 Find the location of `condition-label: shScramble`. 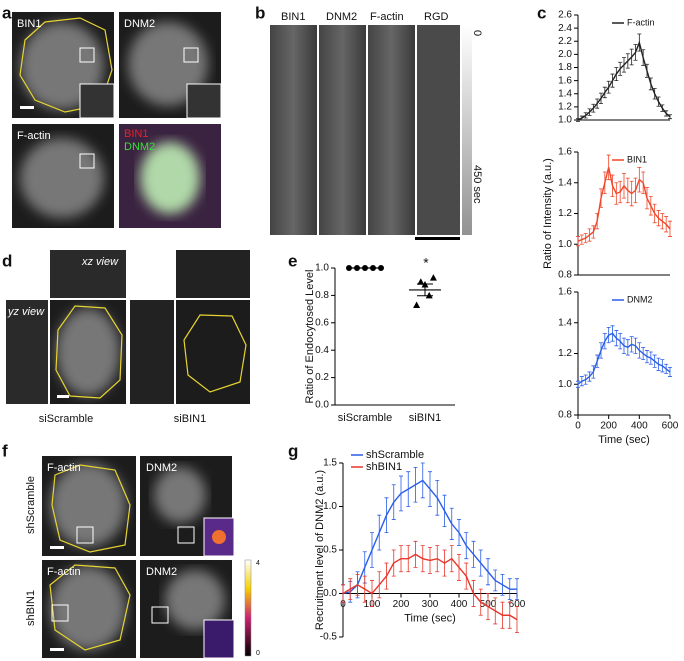

condition-label: shScramble is located at coordinates (31, 505).